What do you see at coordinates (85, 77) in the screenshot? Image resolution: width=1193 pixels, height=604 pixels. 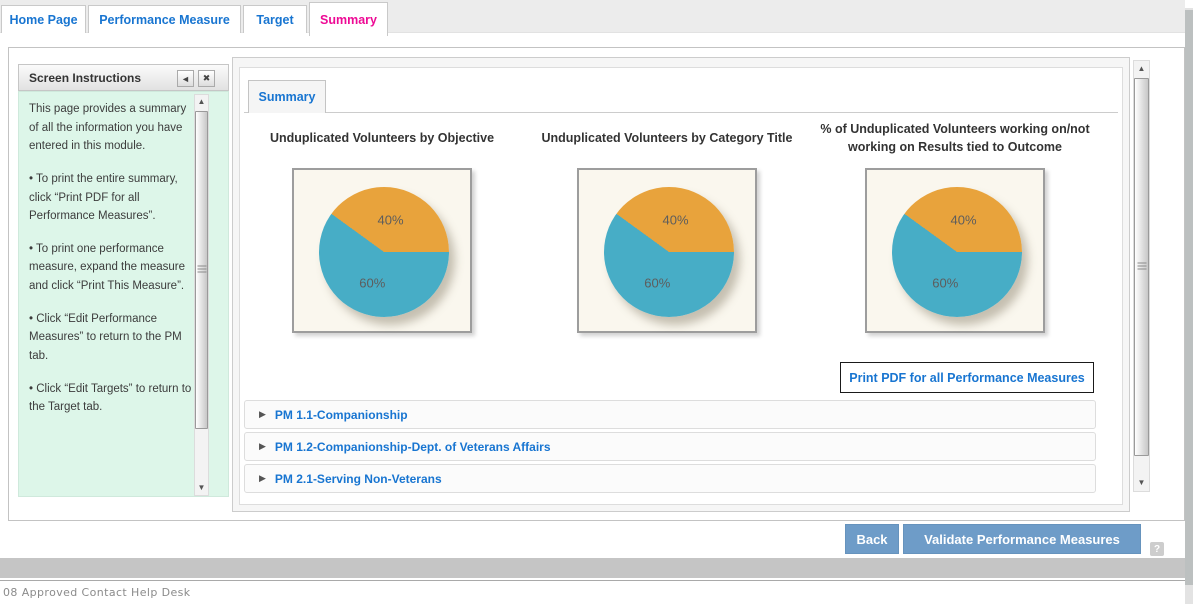 I see `screen-instructions-title: Screen Instructions` at bounding box center [85, 77].